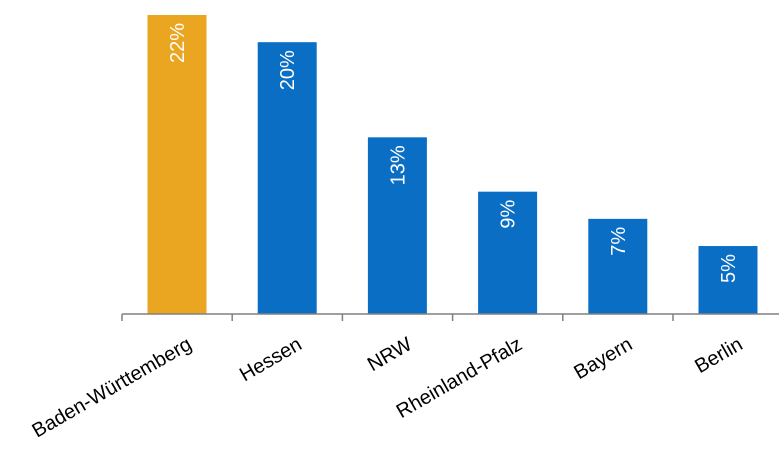 This screenshot has height=464, width=779. I want to click on tick-label-baden-w-rttemberg: Baden-Württemberg, so click(112, 387).